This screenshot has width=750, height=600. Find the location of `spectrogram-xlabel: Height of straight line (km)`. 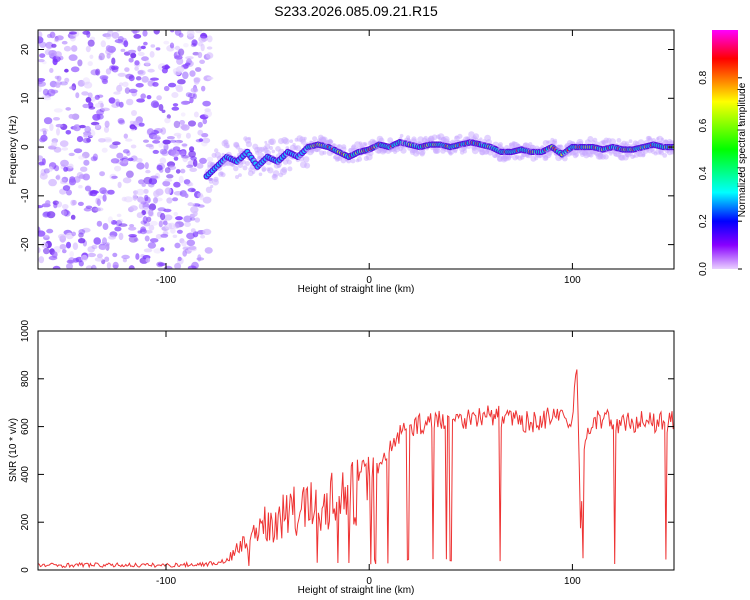

spectrogram-xlabel: Height of straight line (km) is located at coordinates (356, 289).